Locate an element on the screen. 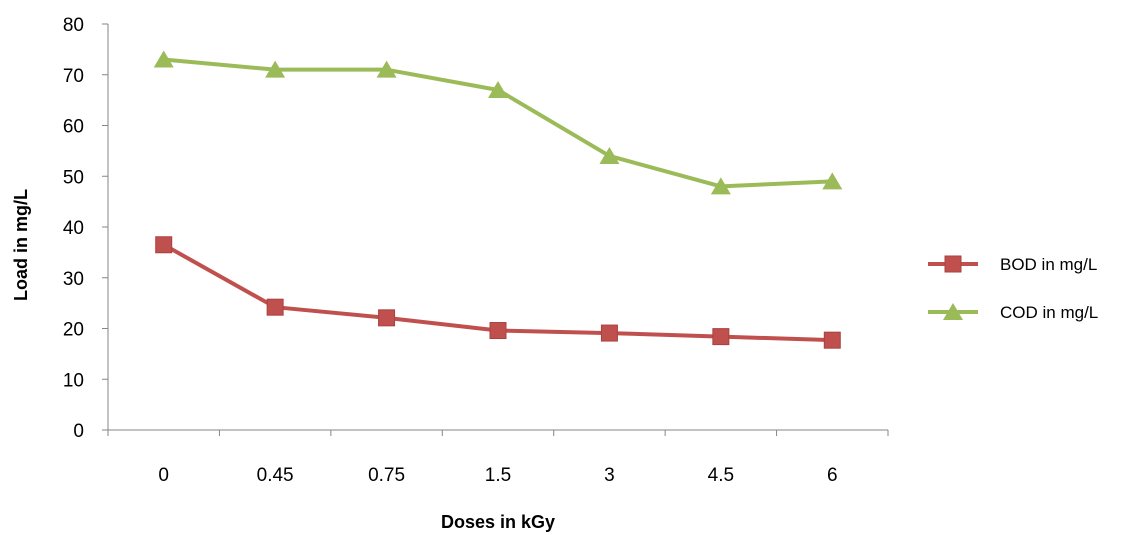 The width and height of the screenshot is (1127, 535). y-tick-labels: 0 10 20 30 40 50 60 70 80 is located at coordinates (73, 228).